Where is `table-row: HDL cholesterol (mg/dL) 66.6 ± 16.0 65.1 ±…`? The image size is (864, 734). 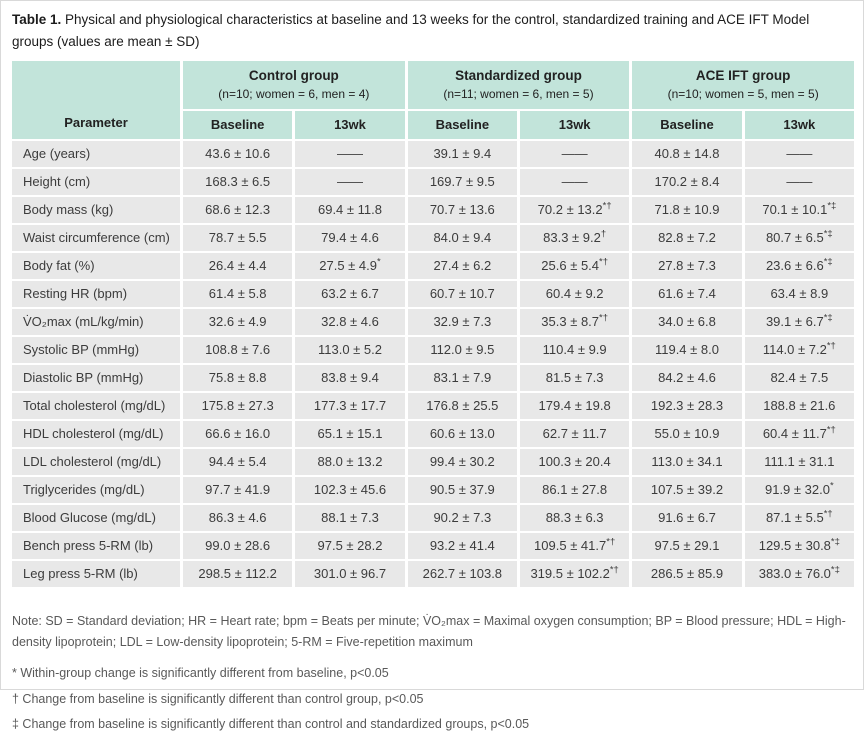 table-row: HDL cholesterol (mg/dL) 66.6 ± 16.0 65.1 ±… is located at coordinates (433, 434).